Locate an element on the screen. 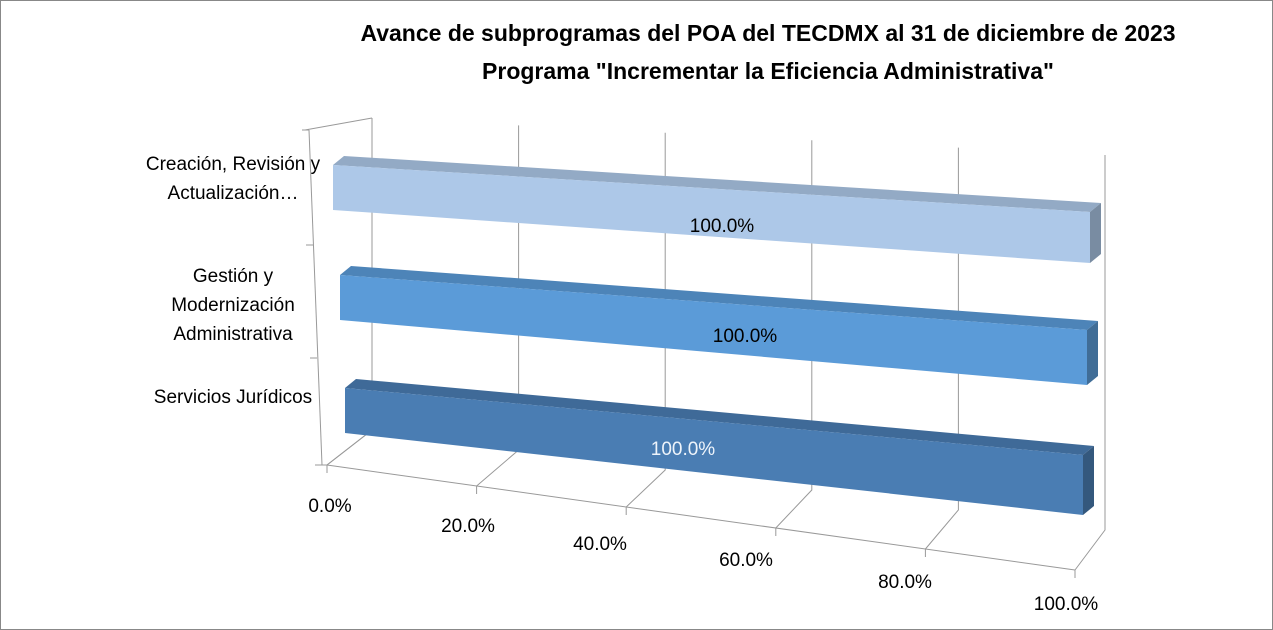 This screenshot has height=630, width=1273. x-tick-label: 60.0% is located at coordinates (746, 560).